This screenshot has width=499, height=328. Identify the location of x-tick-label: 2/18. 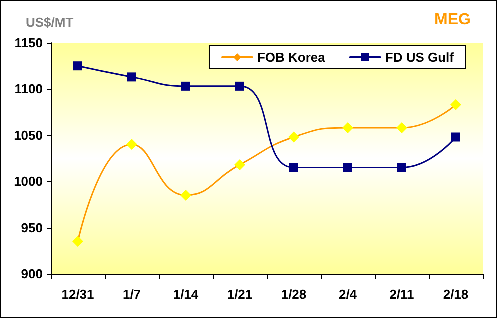
(456, 294).